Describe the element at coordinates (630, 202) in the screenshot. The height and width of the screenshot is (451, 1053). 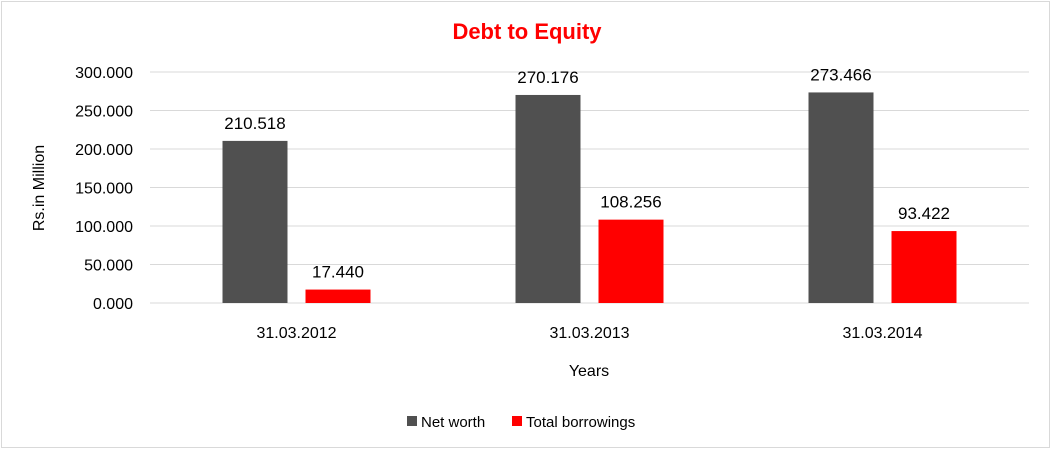
I see `data-label: 108.256` at that location.